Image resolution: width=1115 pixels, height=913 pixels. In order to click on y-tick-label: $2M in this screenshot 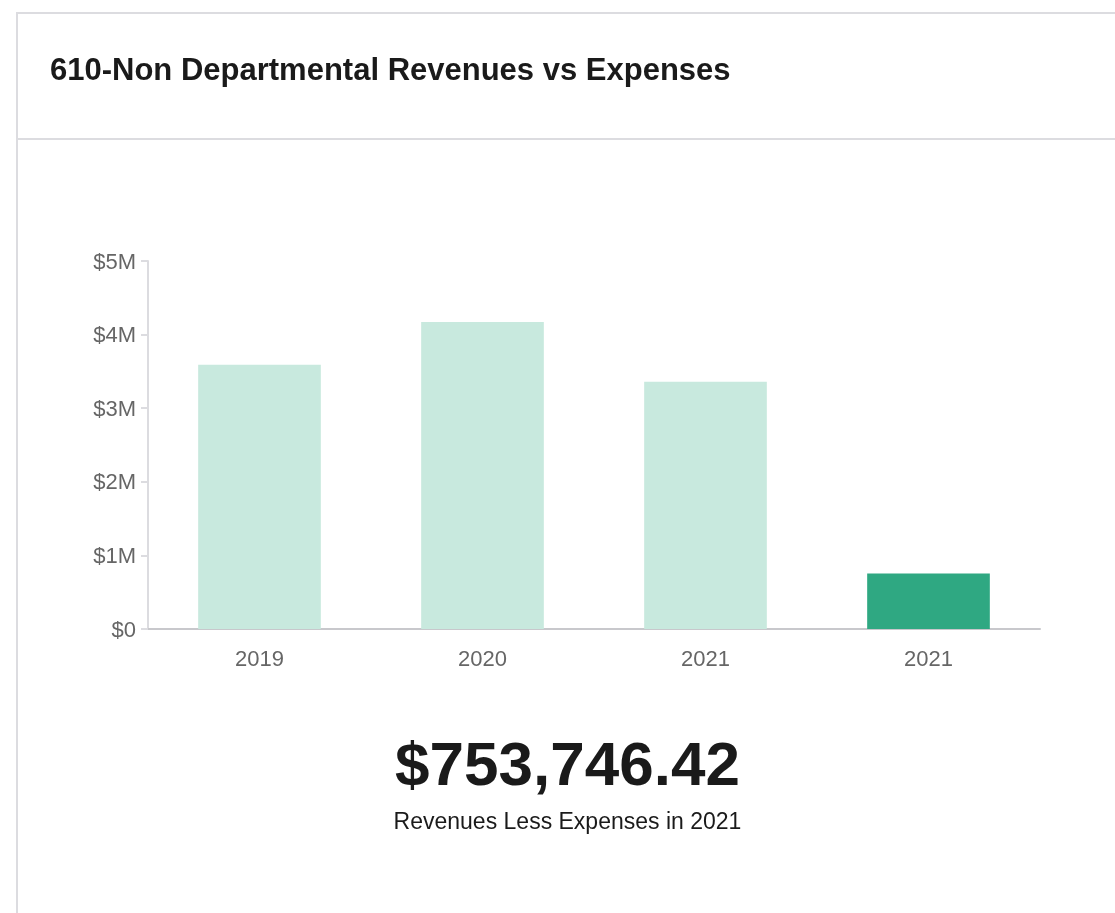, I will do `click(114, 482)`.